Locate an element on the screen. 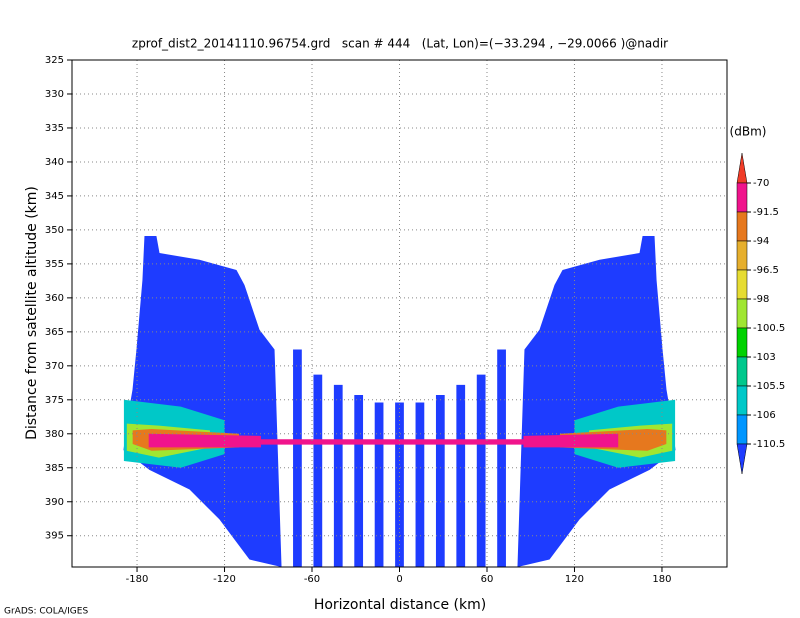 This screenshot has width=800, height=618. y-tick-label: 370 is located at coordinates (54, 366).